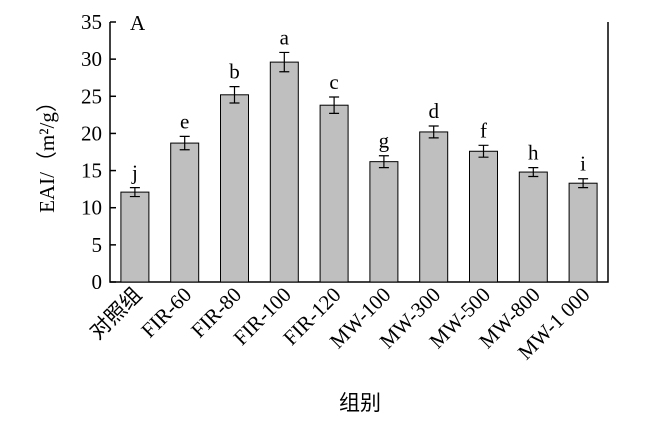 Image resolution: width=660 pixels, height=431 pixels. Describe the element at coordinates (583, 164) in the screenshot. I see `significance-letter: i` at that location.